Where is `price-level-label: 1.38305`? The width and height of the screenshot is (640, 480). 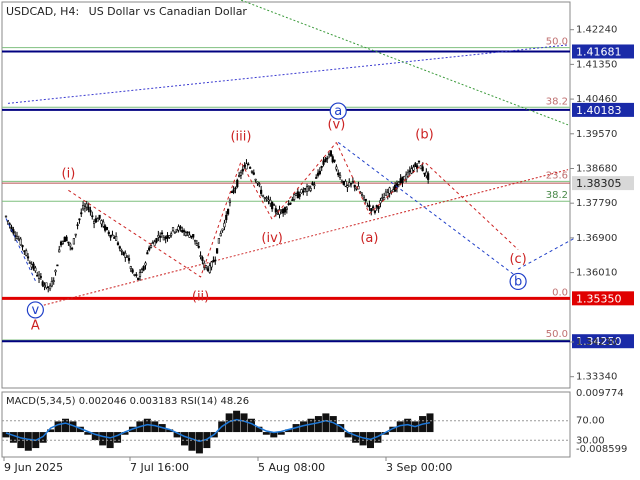
price-level-label: 1.38305 is located at coordinates (599, 183).